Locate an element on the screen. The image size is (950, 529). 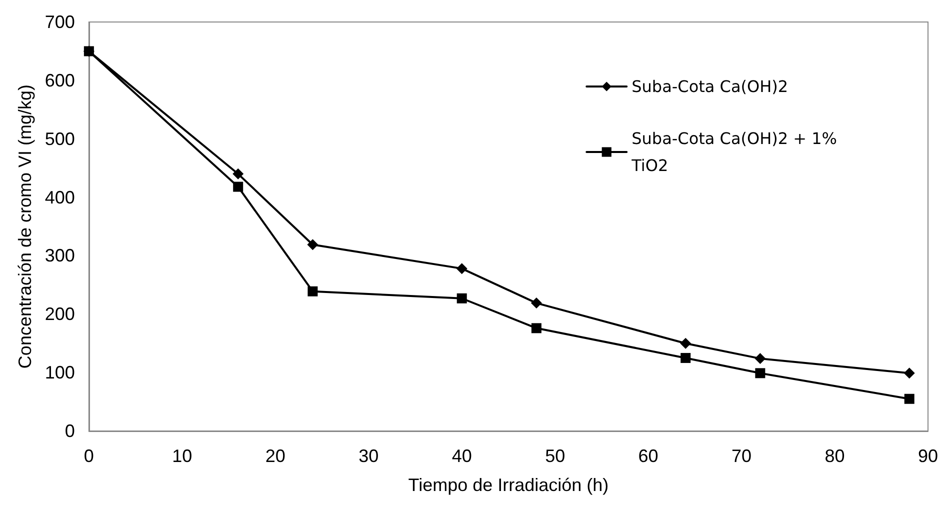
x-tick-label: 50 is located at coordinates (555, 456).